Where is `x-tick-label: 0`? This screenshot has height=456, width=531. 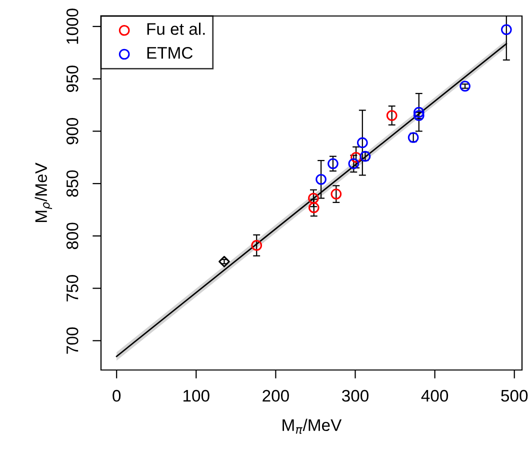 x-tick-label: 0 is located at coordinates (116, 396).